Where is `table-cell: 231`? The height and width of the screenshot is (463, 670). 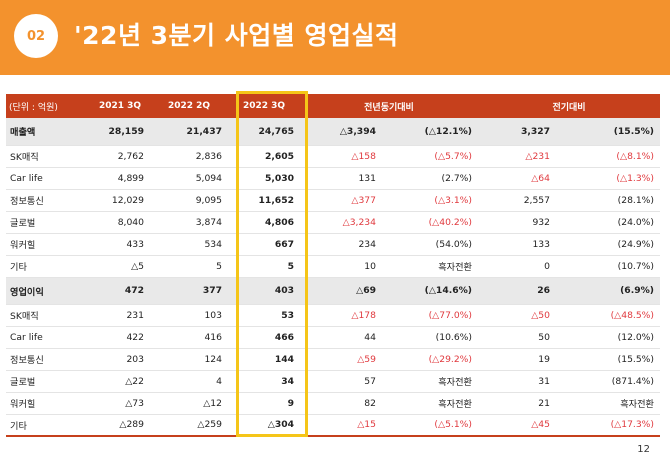
table-cell: 231 is located at coordinates (120, 315).